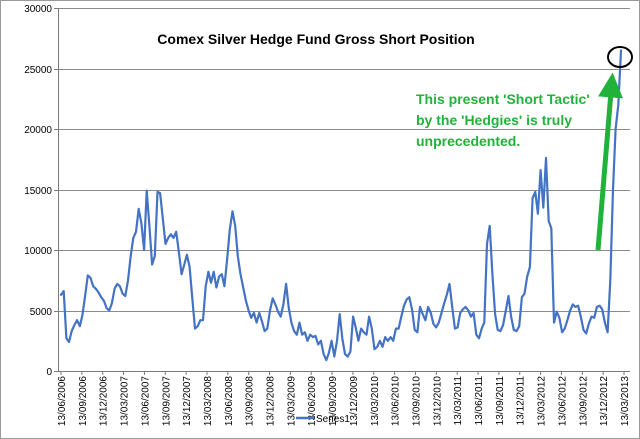 This screenshot has width=640, height=439. I want to click on y-tick-label: 25000, so click(38, 70).